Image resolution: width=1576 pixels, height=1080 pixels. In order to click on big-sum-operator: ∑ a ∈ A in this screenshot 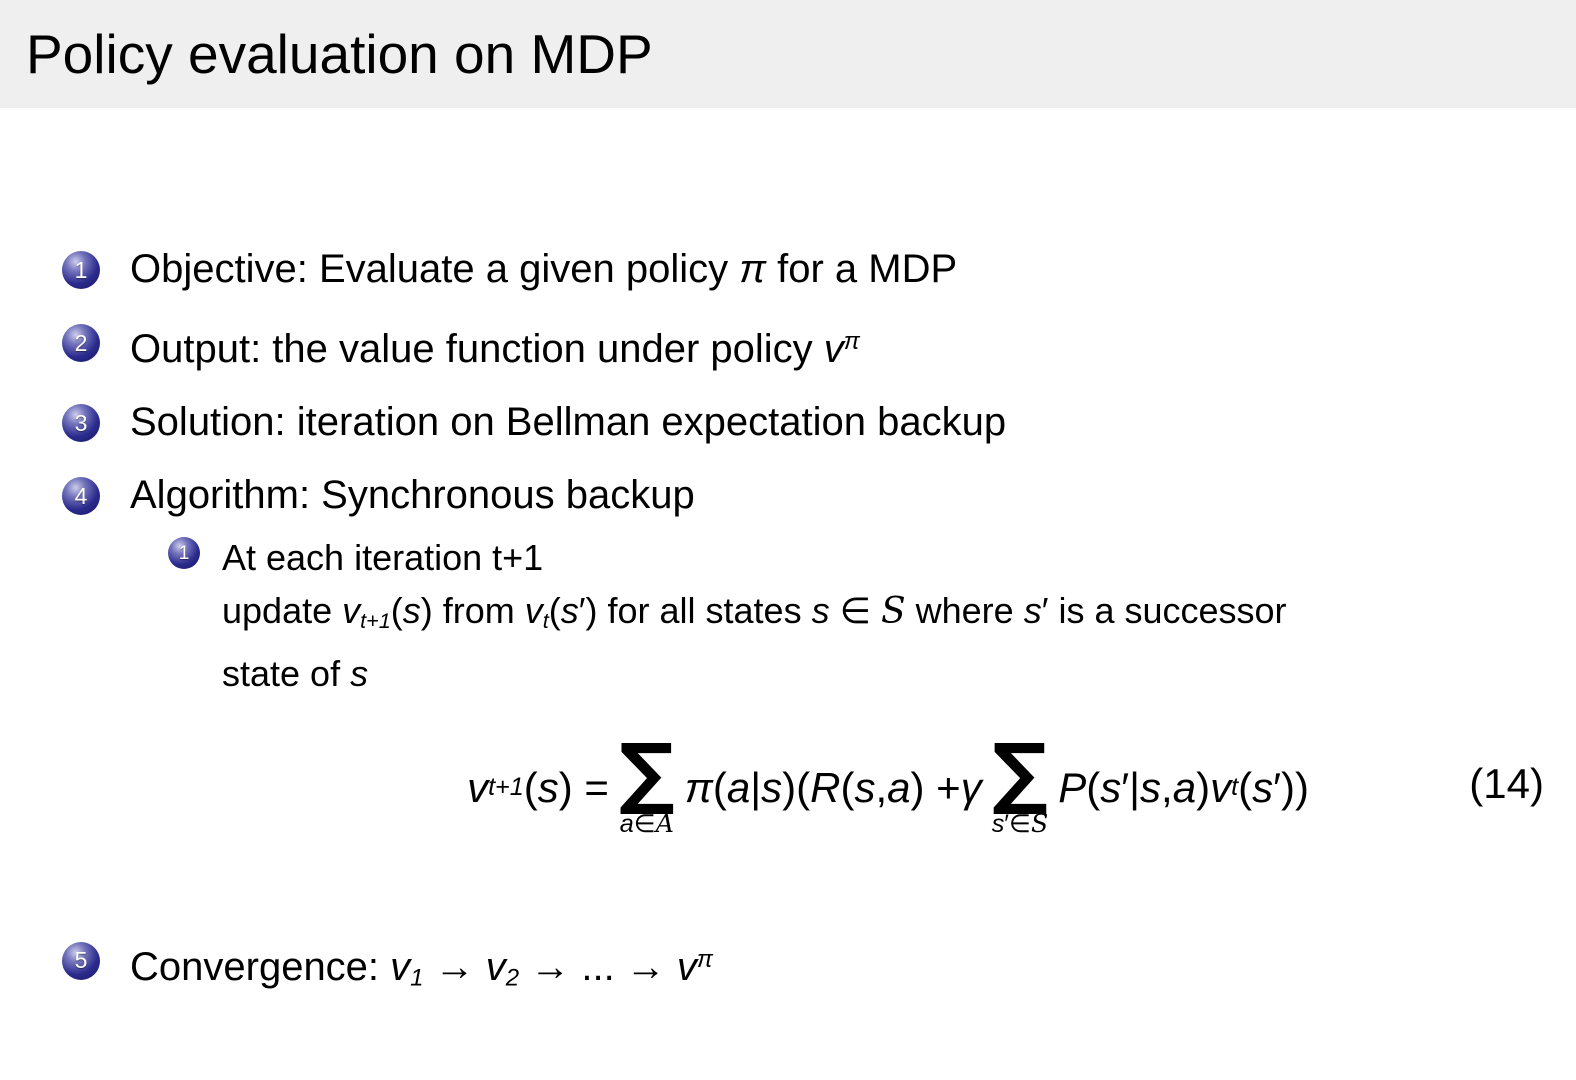, I will do `click(646, 783)`.